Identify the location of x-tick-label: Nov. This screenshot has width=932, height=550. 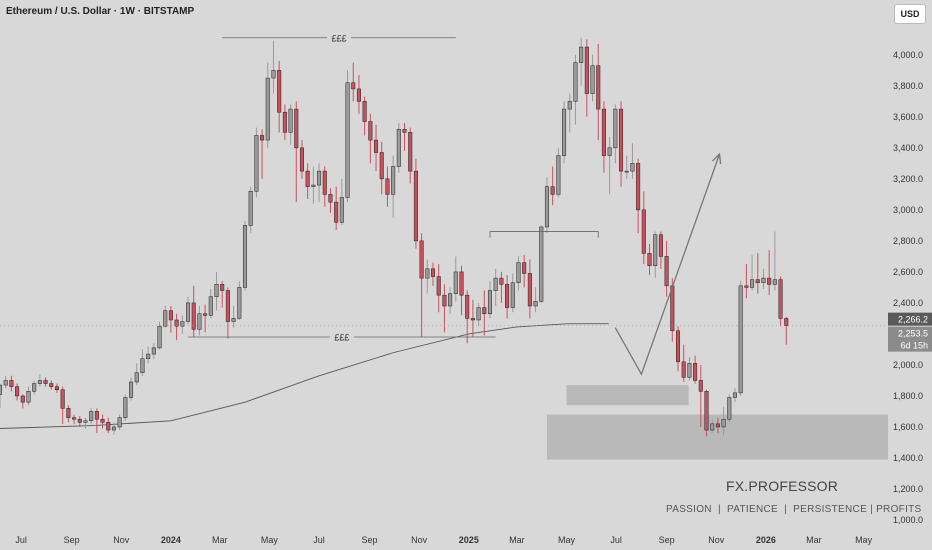
(419, 540).